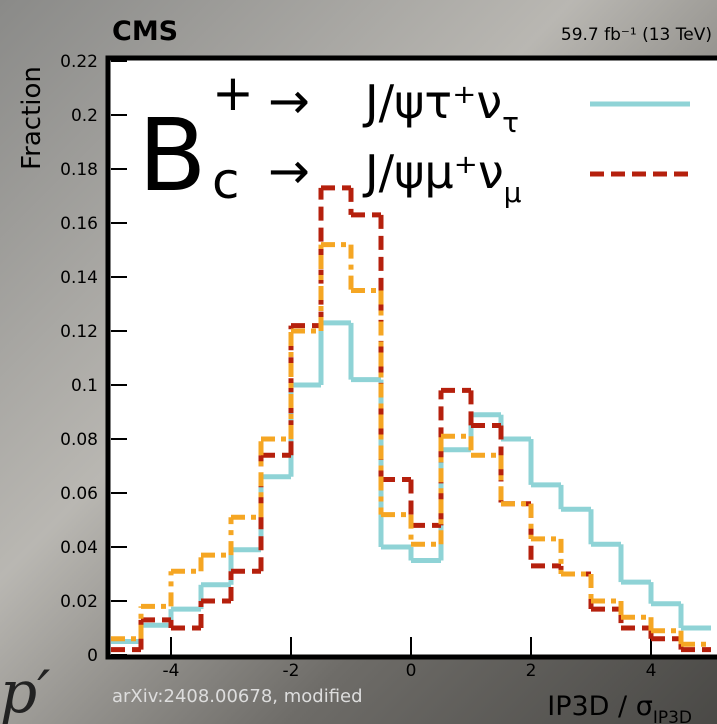 This screenshot has height=724, width=717. I want to click on y-tick-label: 0.22, so click(79, 62).